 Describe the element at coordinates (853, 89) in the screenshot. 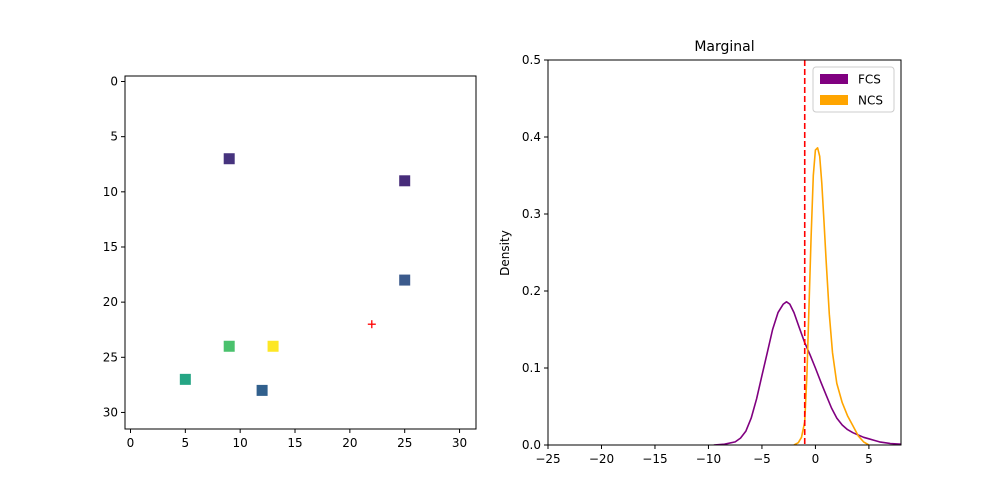

I see `legend: FCS NCS` at that location.